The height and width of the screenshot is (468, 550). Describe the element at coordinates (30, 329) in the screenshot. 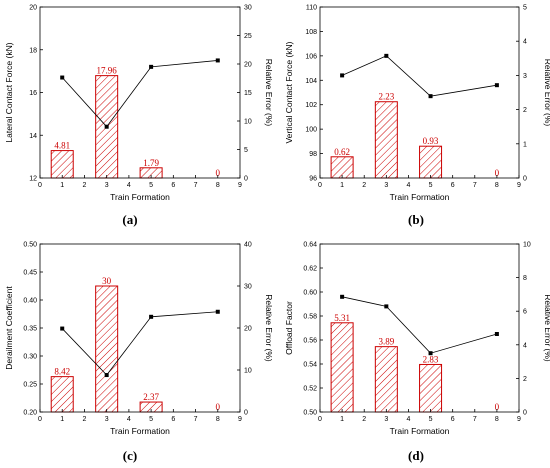

I see `y-tick-label: 0.35` at that location.